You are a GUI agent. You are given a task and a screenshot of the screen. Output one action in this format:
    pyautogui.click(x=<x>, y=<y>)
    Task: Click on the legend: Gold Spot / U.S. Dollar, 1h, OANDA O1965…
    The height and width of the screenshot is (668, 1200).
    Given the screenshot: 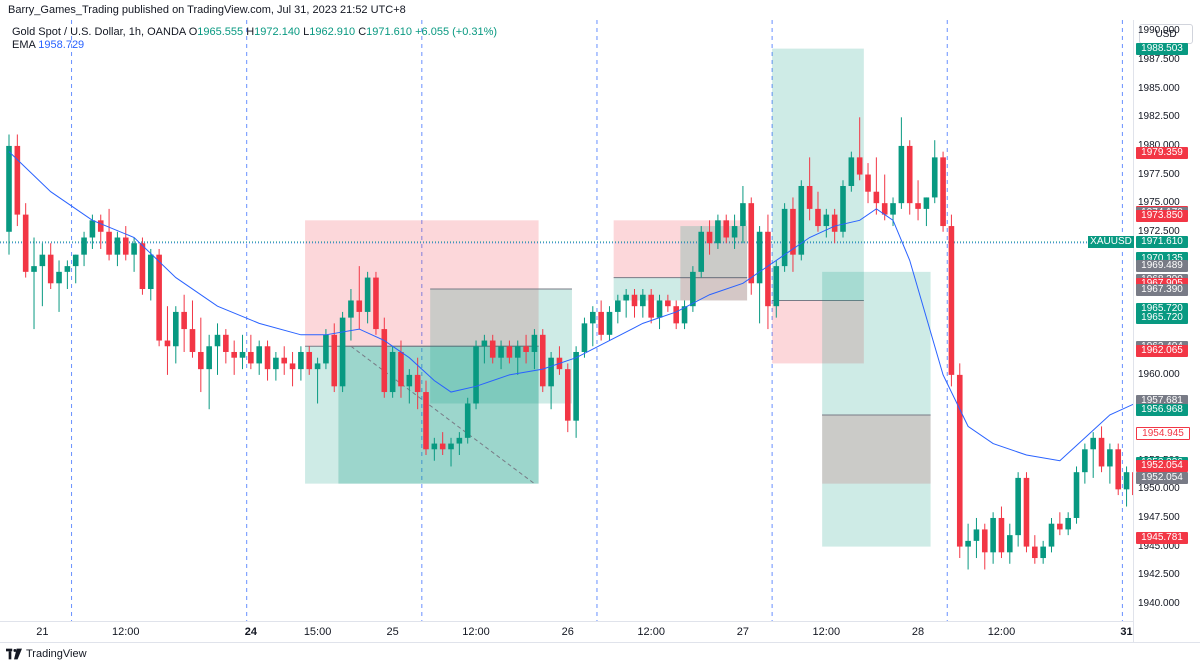 What is the action you would take?
    pyautogui.click(x=254, y=39)
    